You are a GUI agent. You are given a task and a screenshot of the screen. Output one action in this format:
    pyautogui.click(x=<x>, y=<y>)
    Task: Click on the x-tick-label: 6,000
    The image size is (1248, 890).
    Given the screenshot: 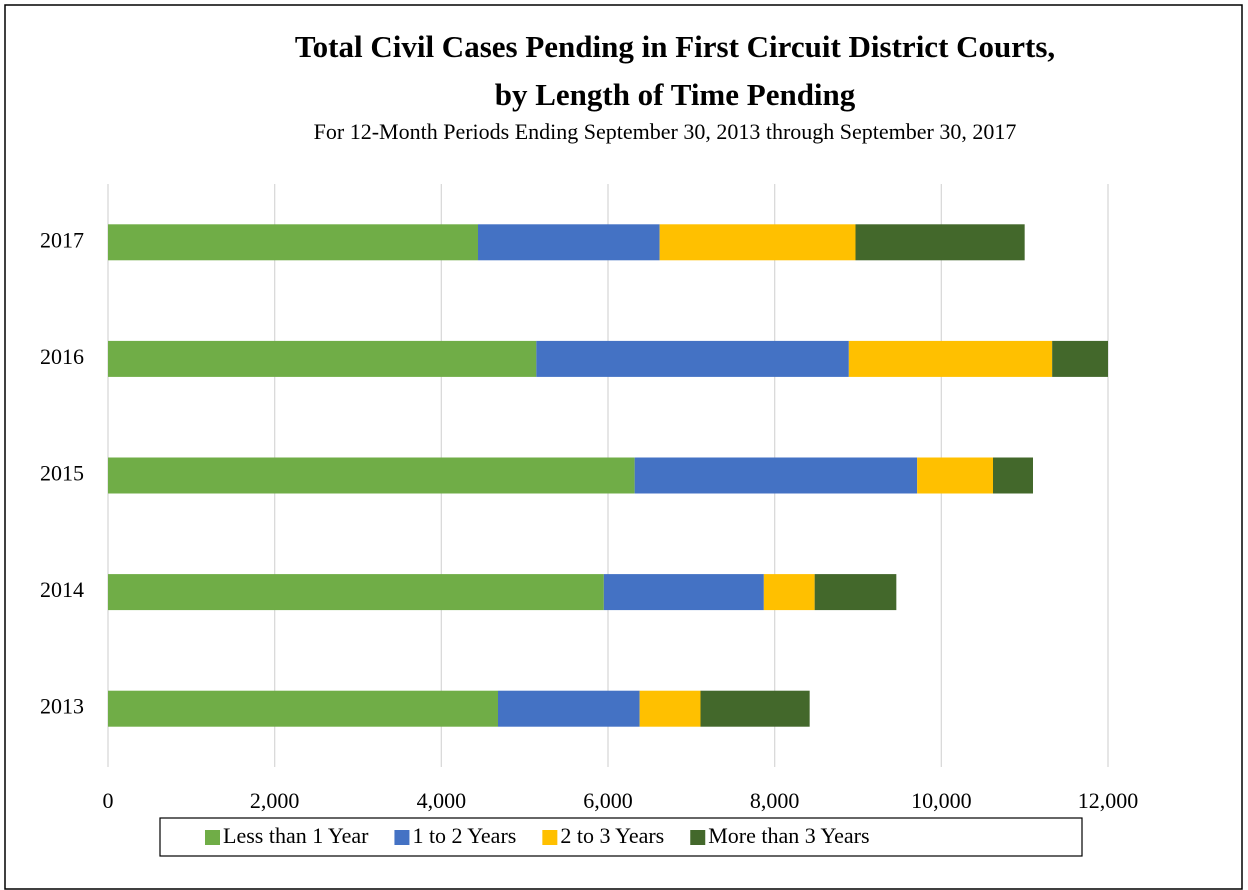 What is the action you would take?
    pyautogui.click(x=608, y=800)
    